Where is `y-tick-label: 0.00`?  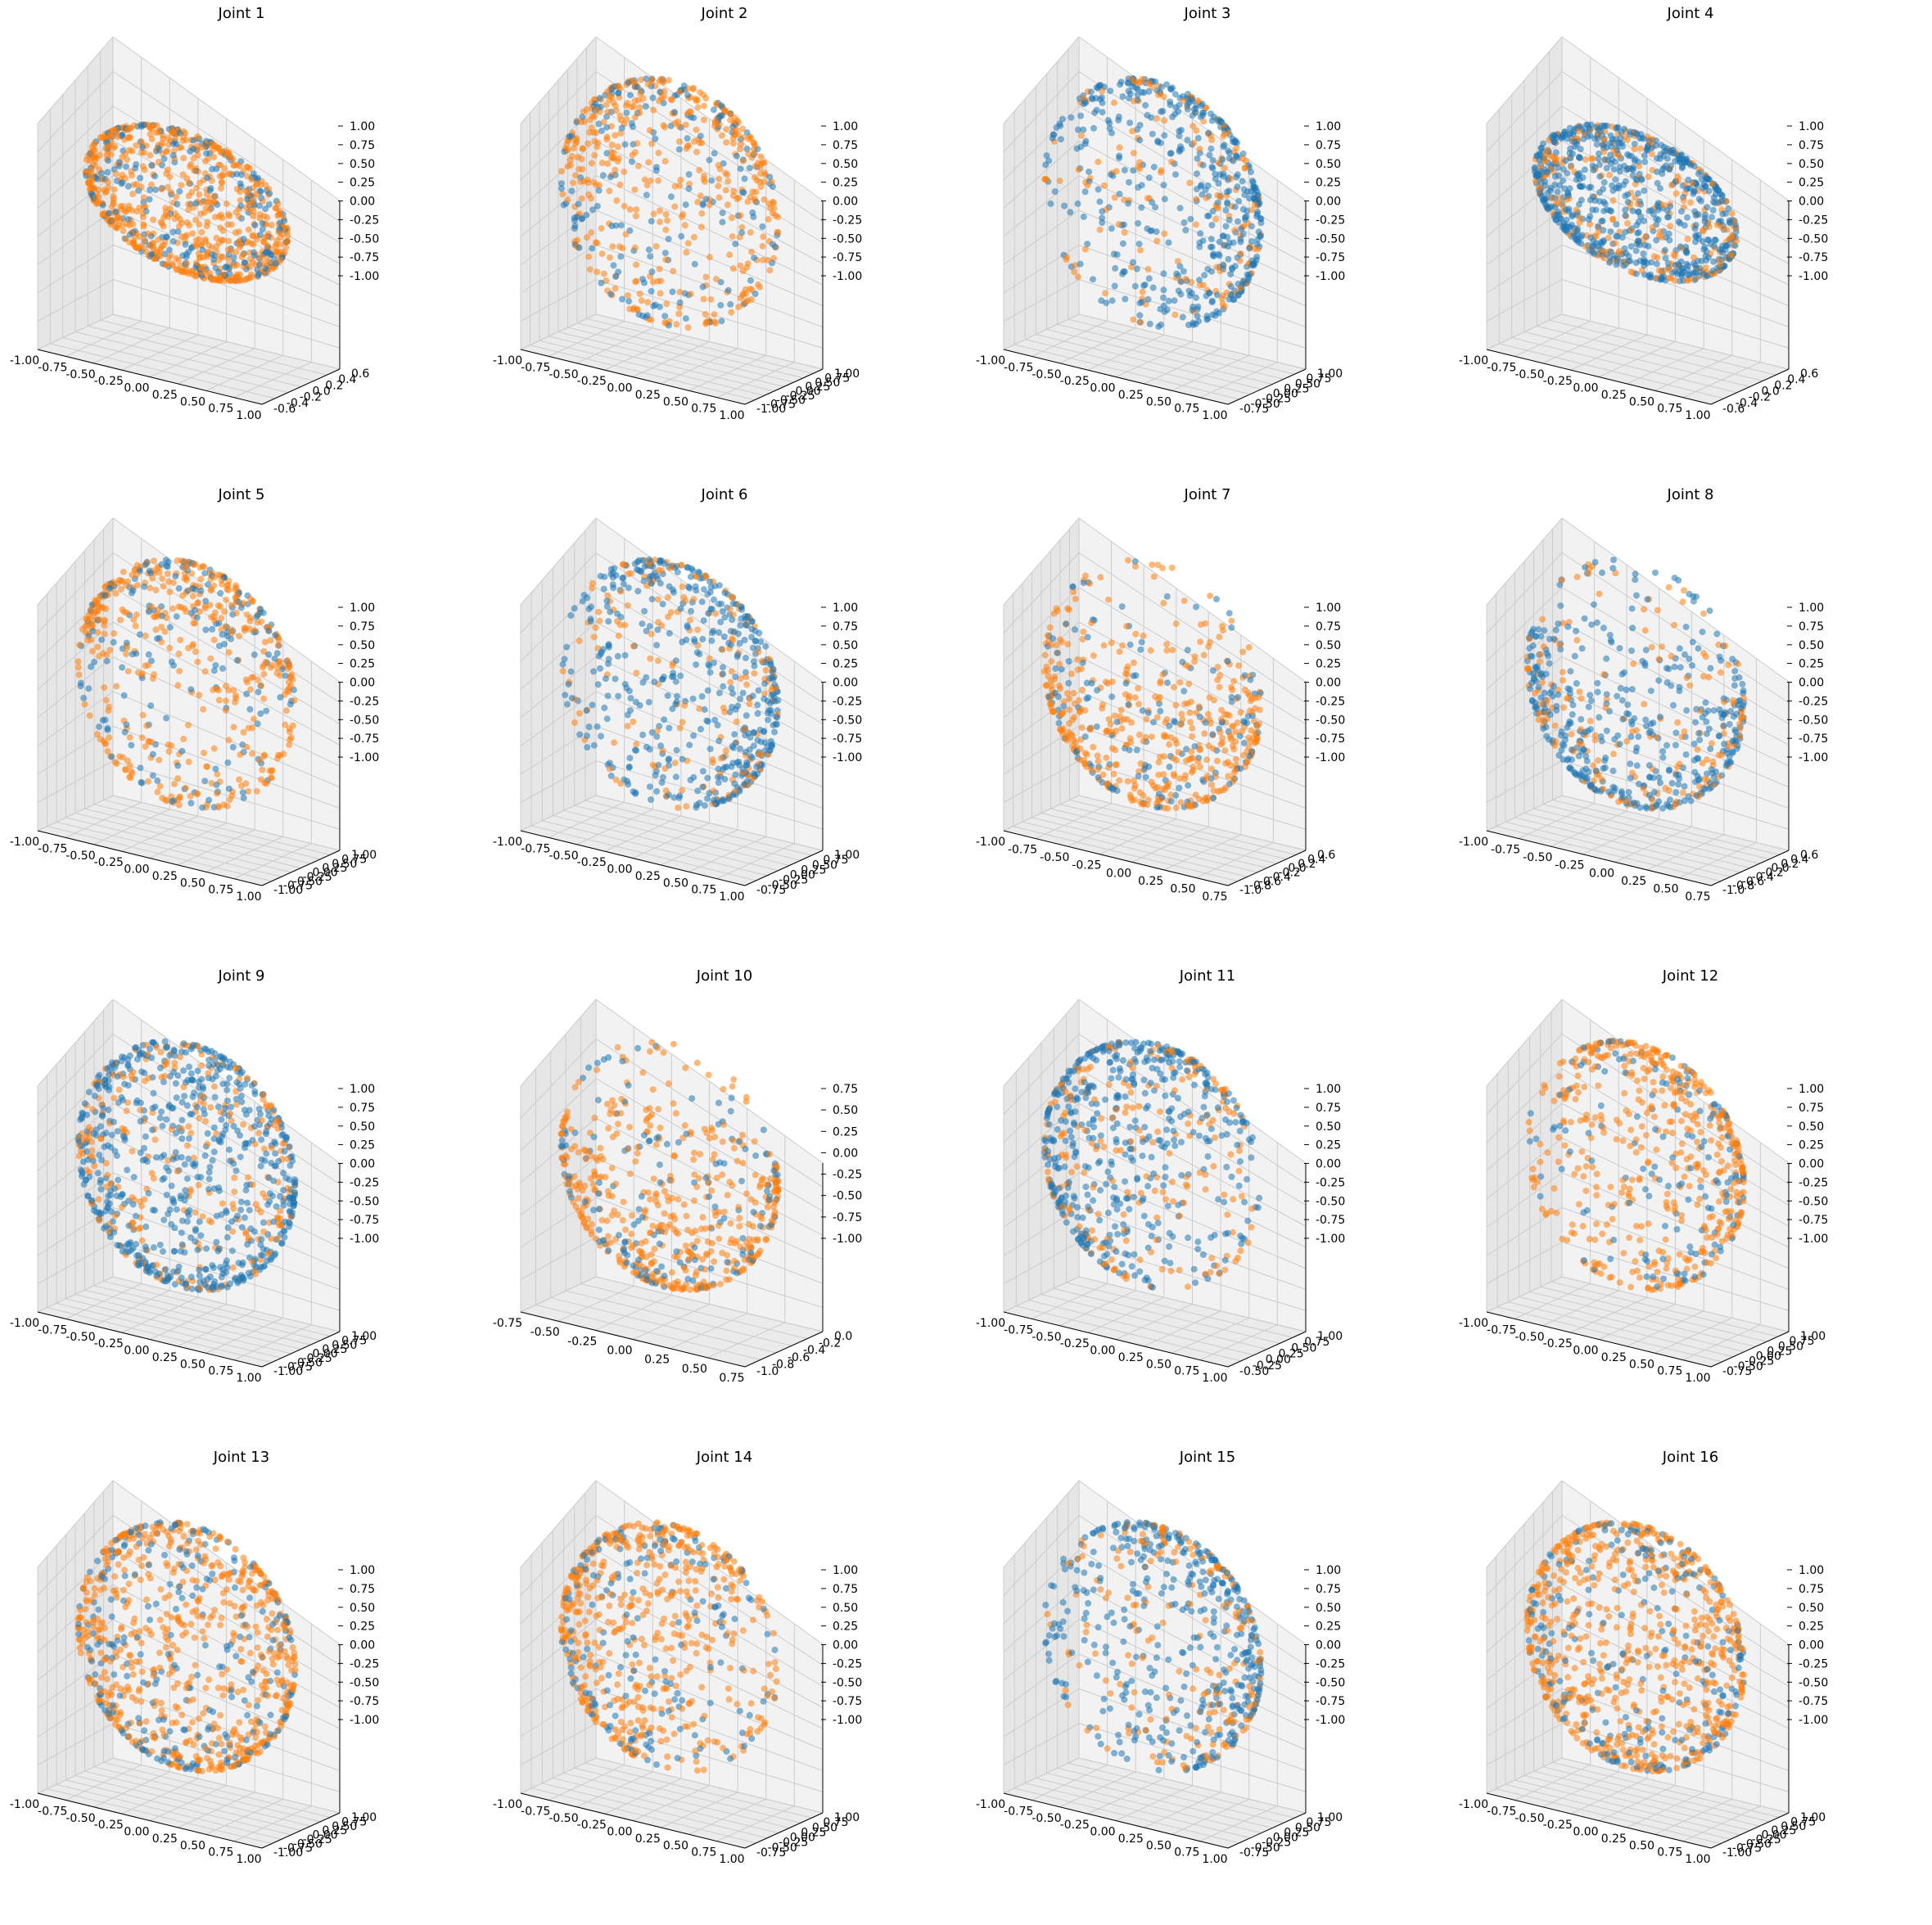
y-tick-label: 0.00 is located at coordinates (802, 875).